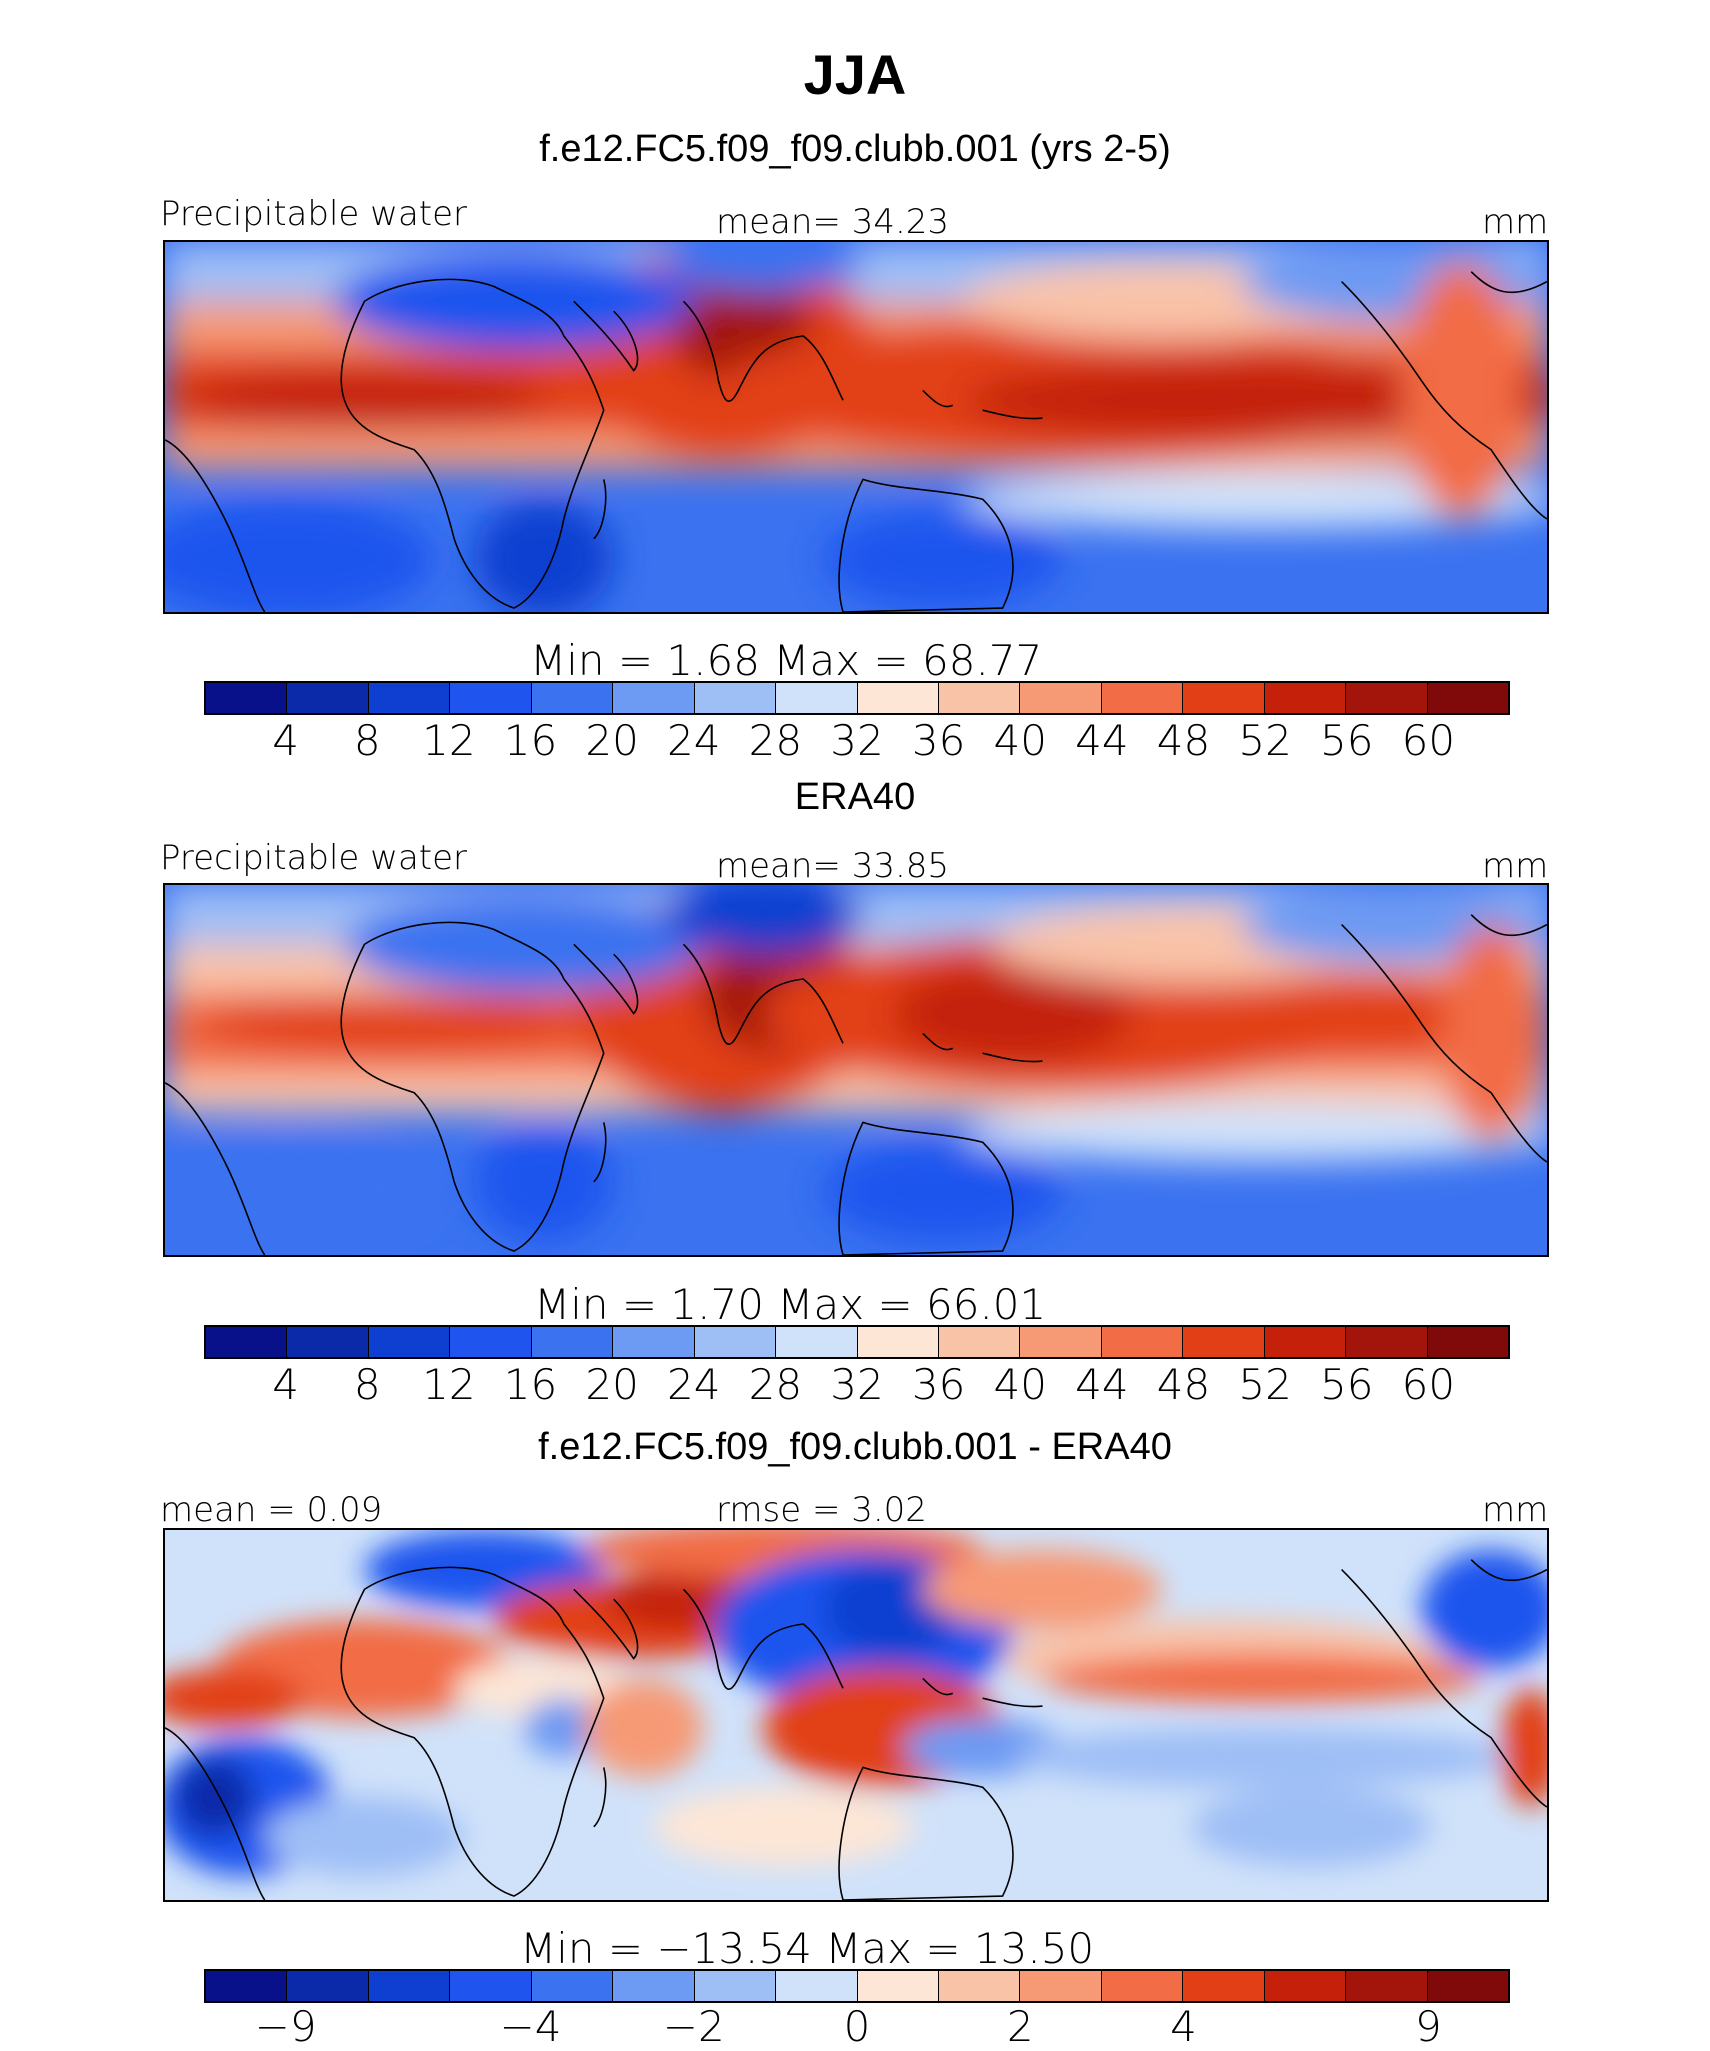 The height and width of the screenshot is (2051, 1710). What do you see at coordinates (693, 2026) in the screenshot?
I see `colorbar-tick-label: −2` at bounding box center [693, 2026].